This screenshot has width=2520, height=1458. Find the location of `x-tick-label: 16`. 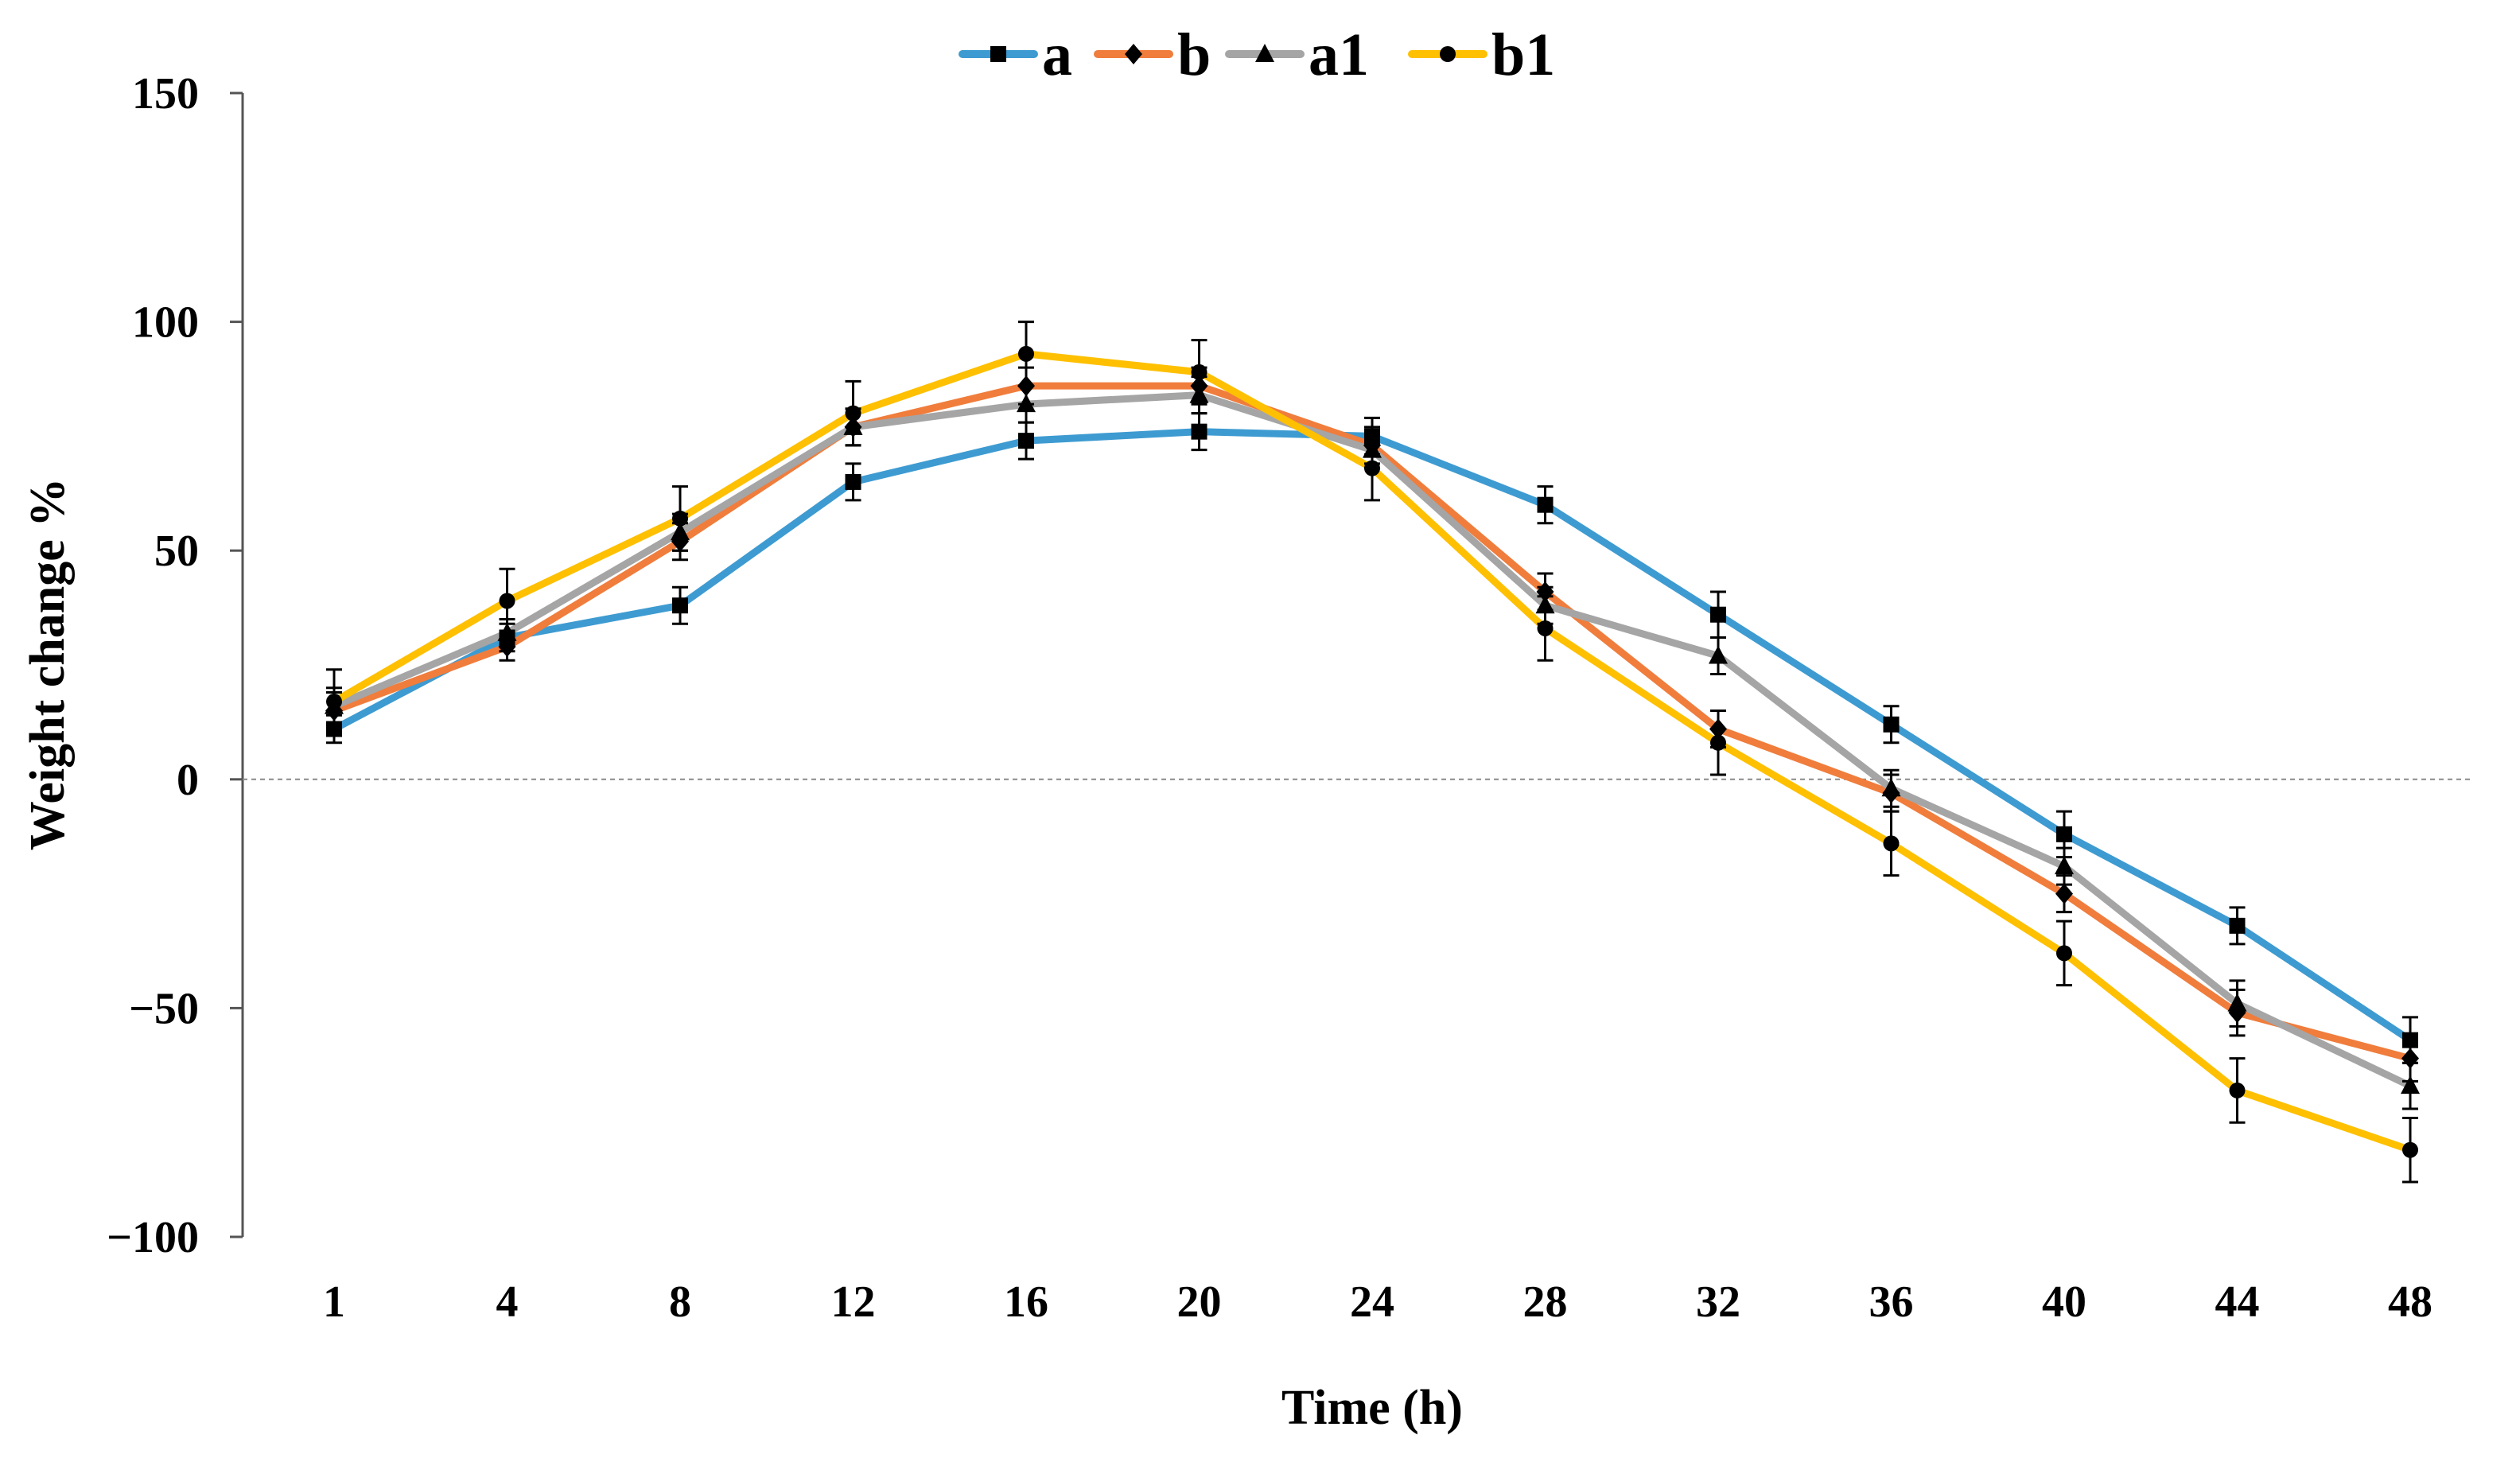

x-tick-label: 16 is located at coordinates (1026, 1302).